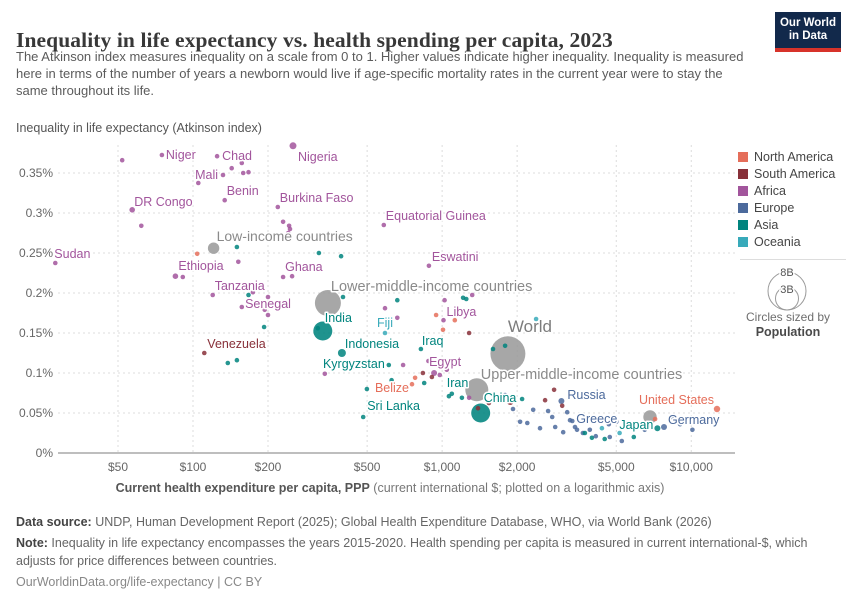 This screenshot has width=850, height=600. Describe the element at coordinates (224, 200) in the screenshot. I see `data-point-benin` at that location.